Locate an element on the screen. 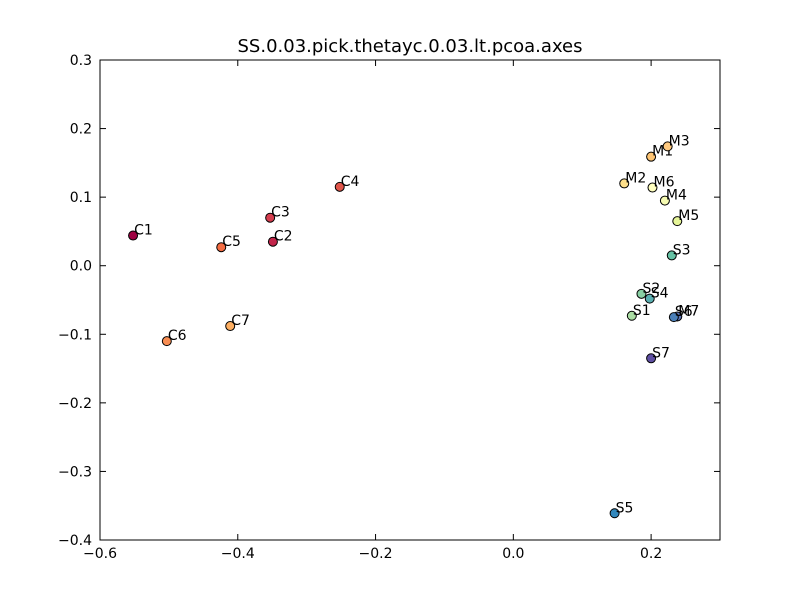 The height and width of the screenshot is (600, 800). x-tick-label: 0.2 is located at coordinates (651, 554).